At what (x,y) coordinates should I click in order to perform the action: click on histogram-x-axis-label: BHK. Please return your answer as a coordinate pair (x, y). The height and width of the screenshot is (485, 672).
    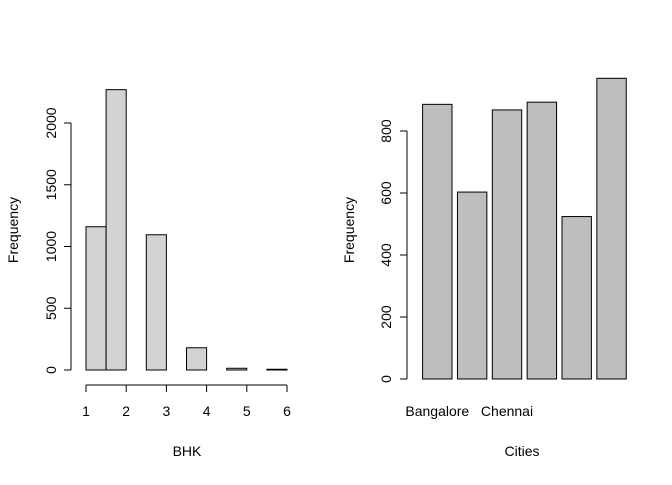
    Looking at the image, I should click on (187, 451).